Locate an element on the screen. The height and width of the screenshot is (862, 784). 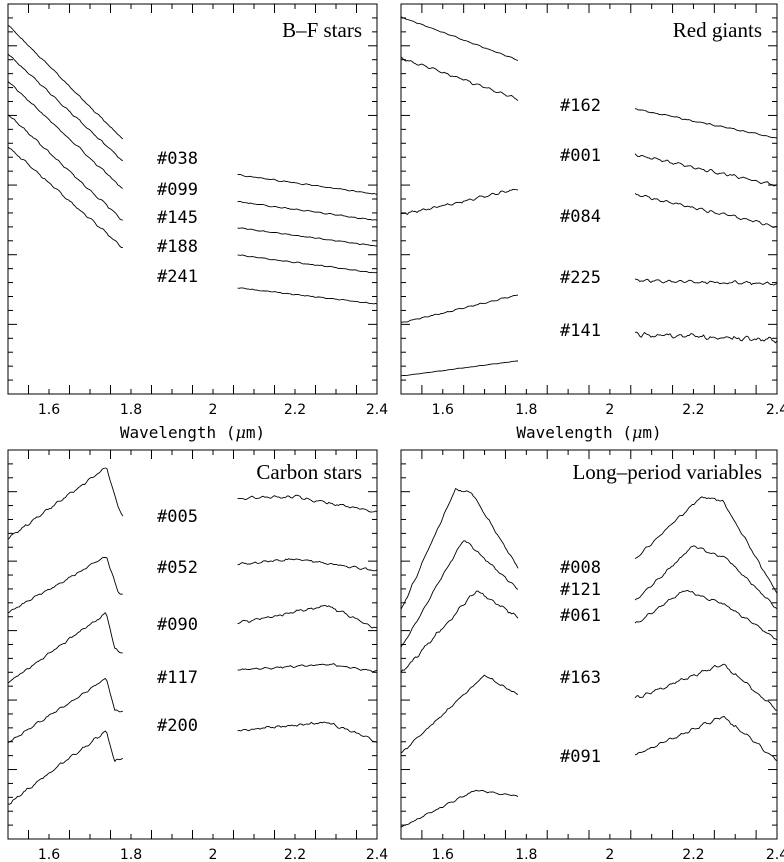
star-id-label: #188 is located at coordinates (177, 247).